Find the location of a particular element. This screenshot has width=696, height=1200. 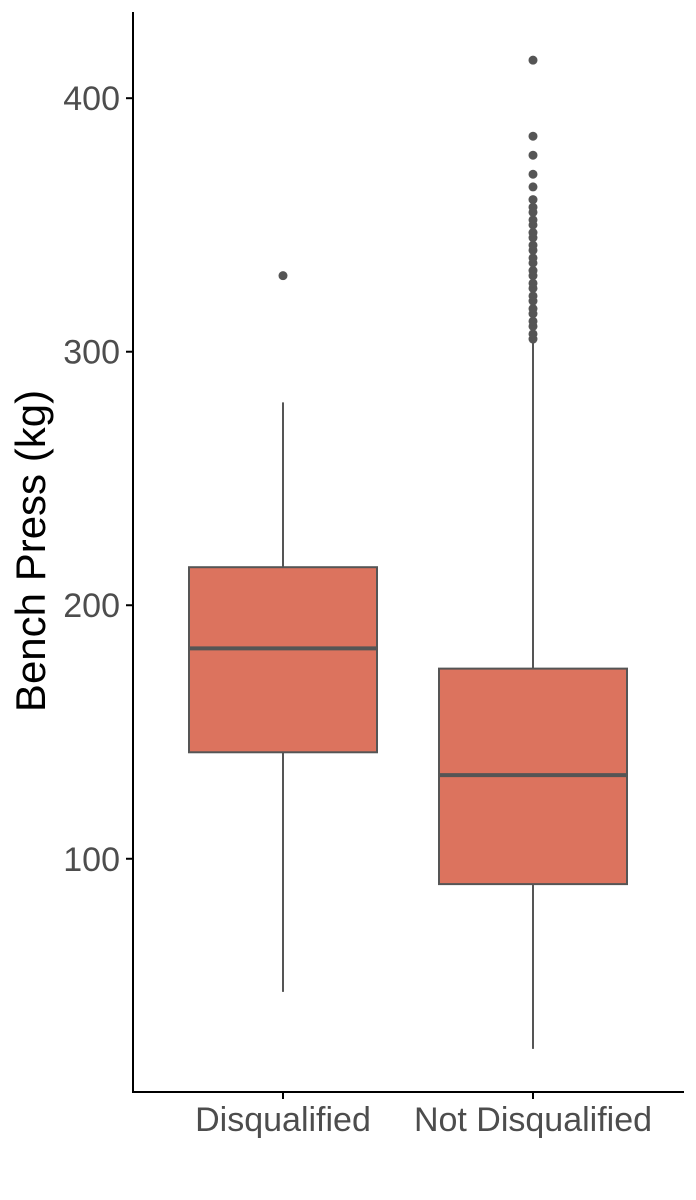

x-tick-label: Not Disqualified is located at coordinates (533, 1120).